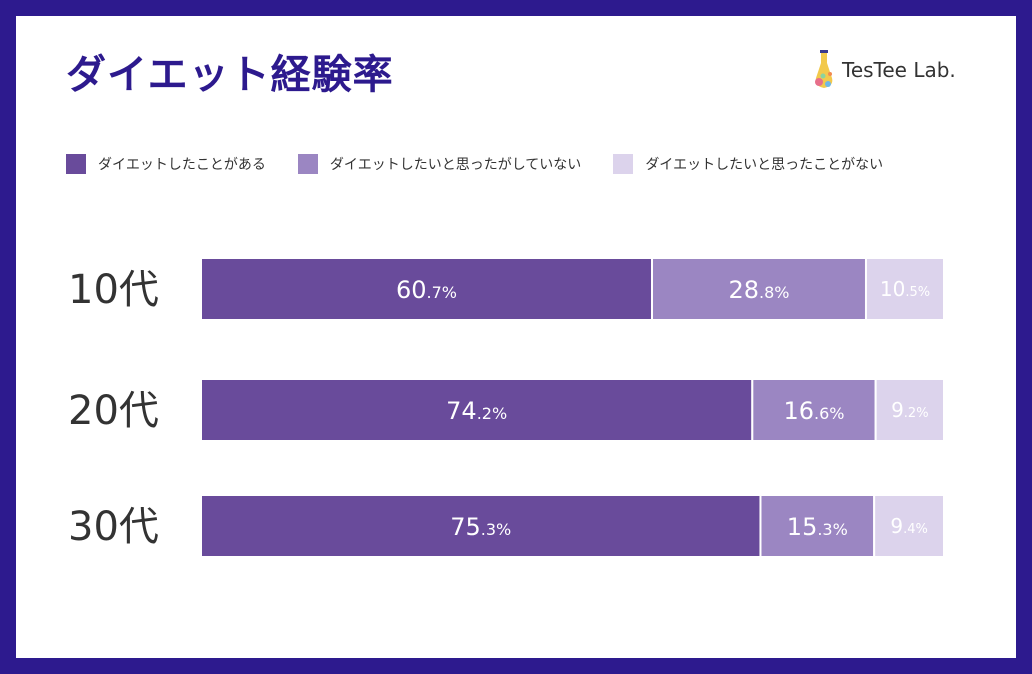 The image size is (1032, 674). What do you see at coordinates (824, 69) in the screenshot?
I see `flask-icon` at bounding box center [824, 69].